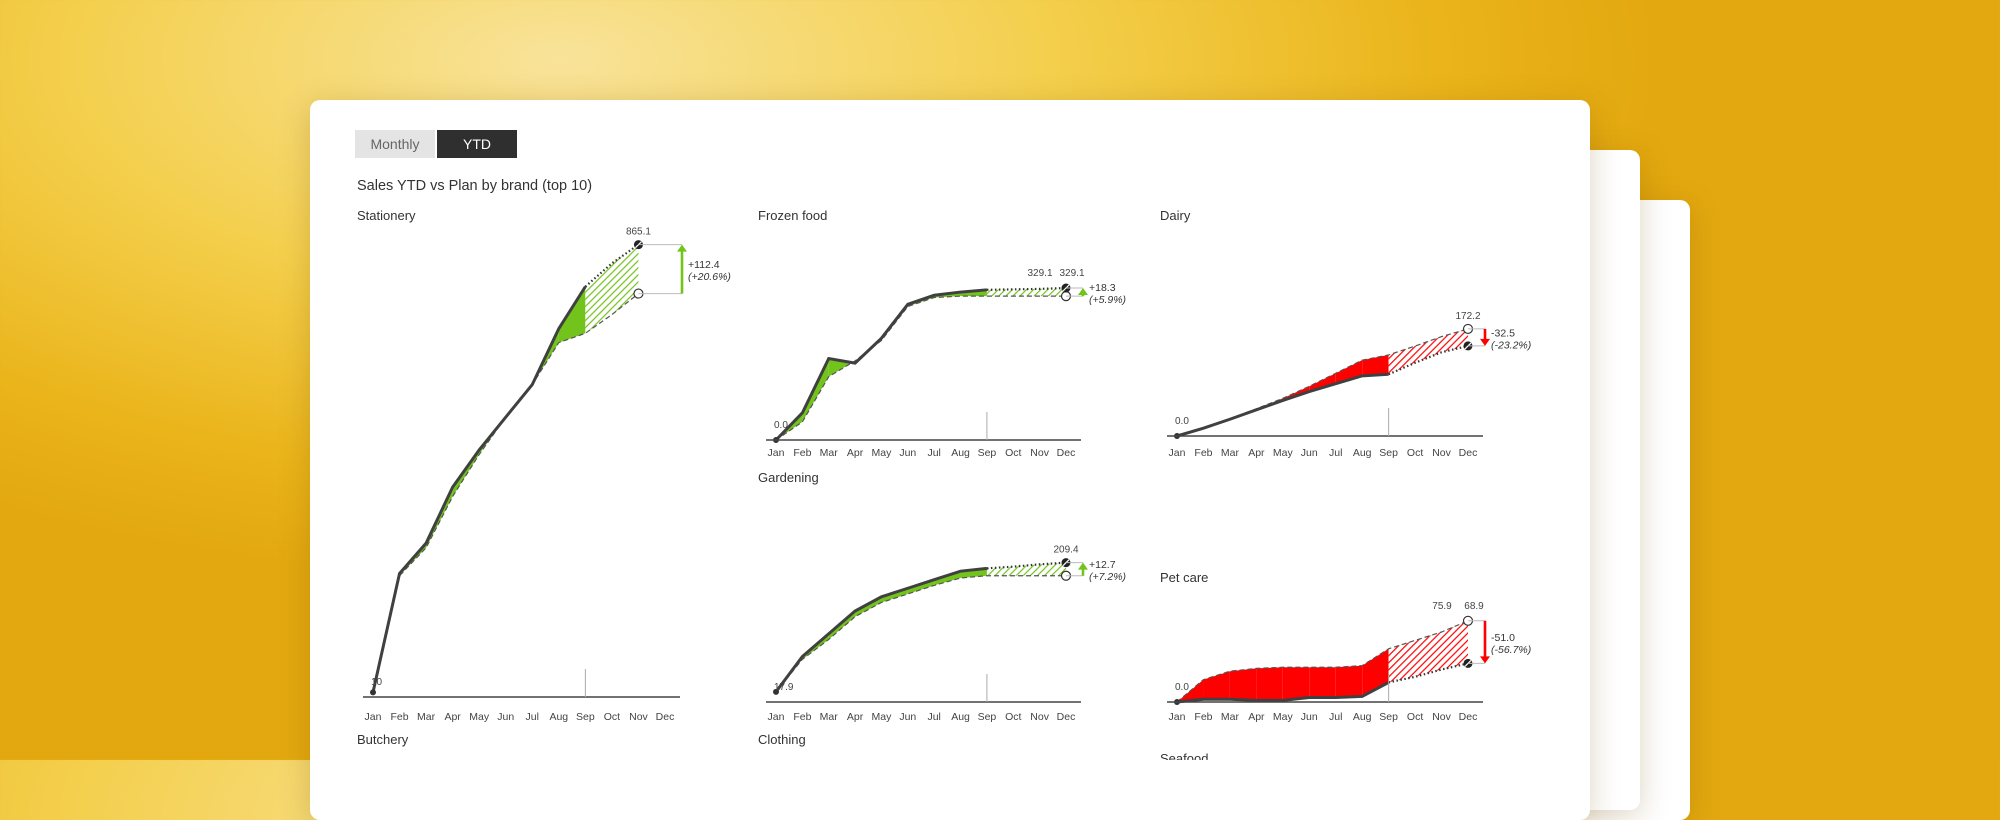 The height and width of the screenshot is (820, 2000). Describe the element at coordinates (1467, 316) in the screenshot. I see `end-value-label: 172.2` at that location.